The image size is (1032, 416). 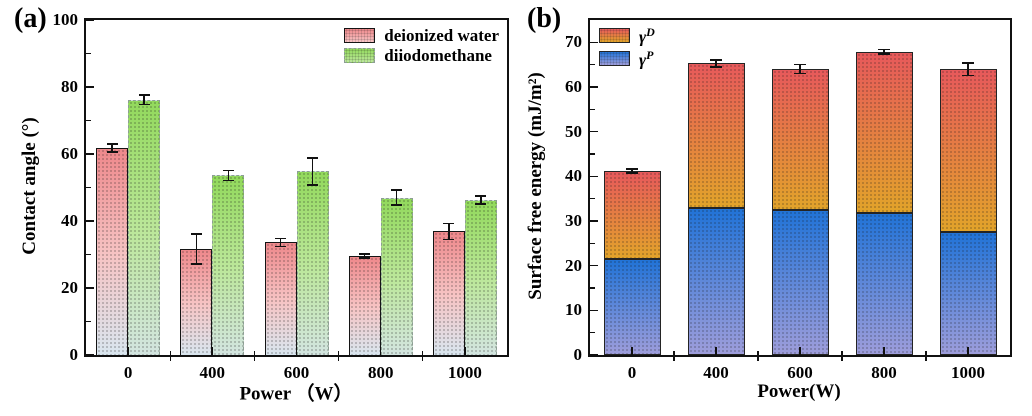 What do you see at coordinates (573, 42) in the screenshot?
I see `y-axis-tick-label: 70` at bounding box center [573, 42].